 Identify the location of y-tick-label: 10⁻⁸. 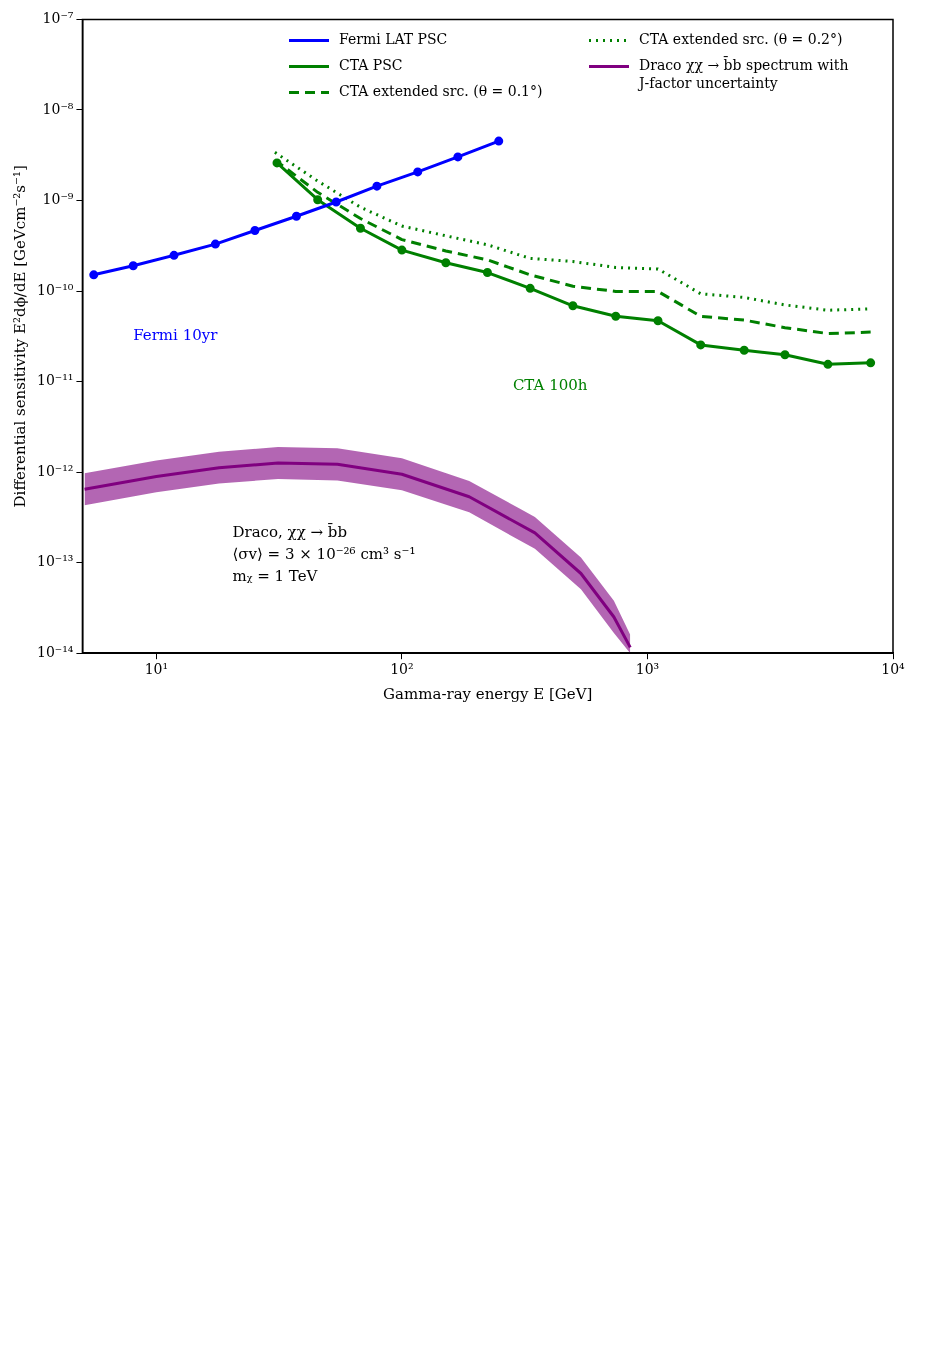
(58, 108).